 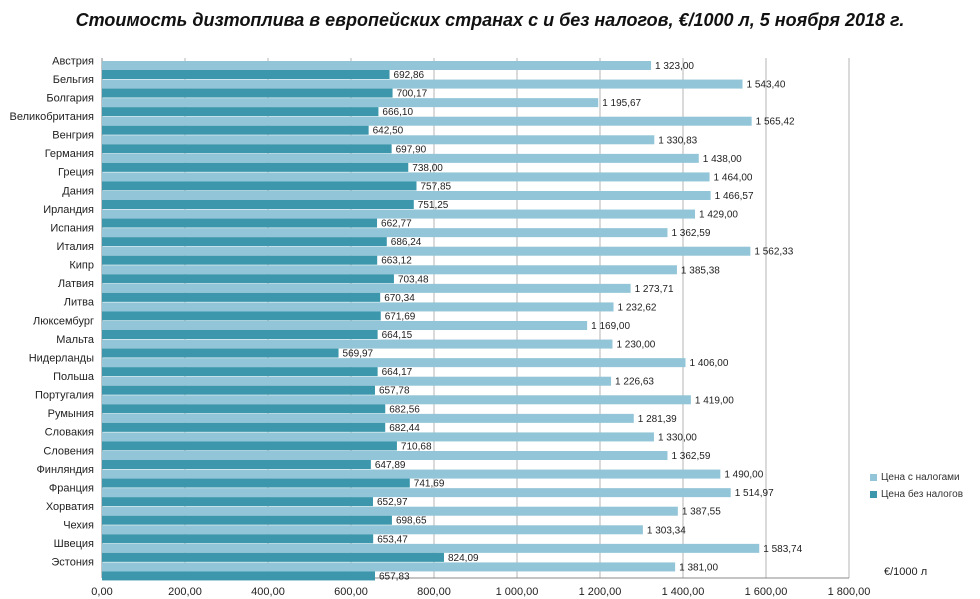 I want to click on data-label-without-tax: 670,34, so click(x=399, y=298).